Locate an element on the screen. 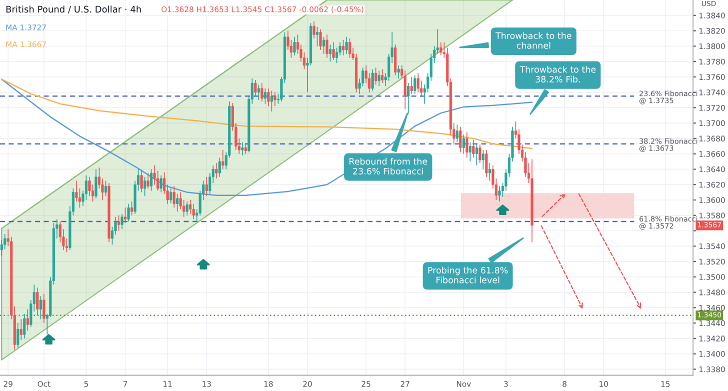 The height and width of the screenshot is (391, 728). annotation: Throwback to the channel is located at coordinates (533, 40).